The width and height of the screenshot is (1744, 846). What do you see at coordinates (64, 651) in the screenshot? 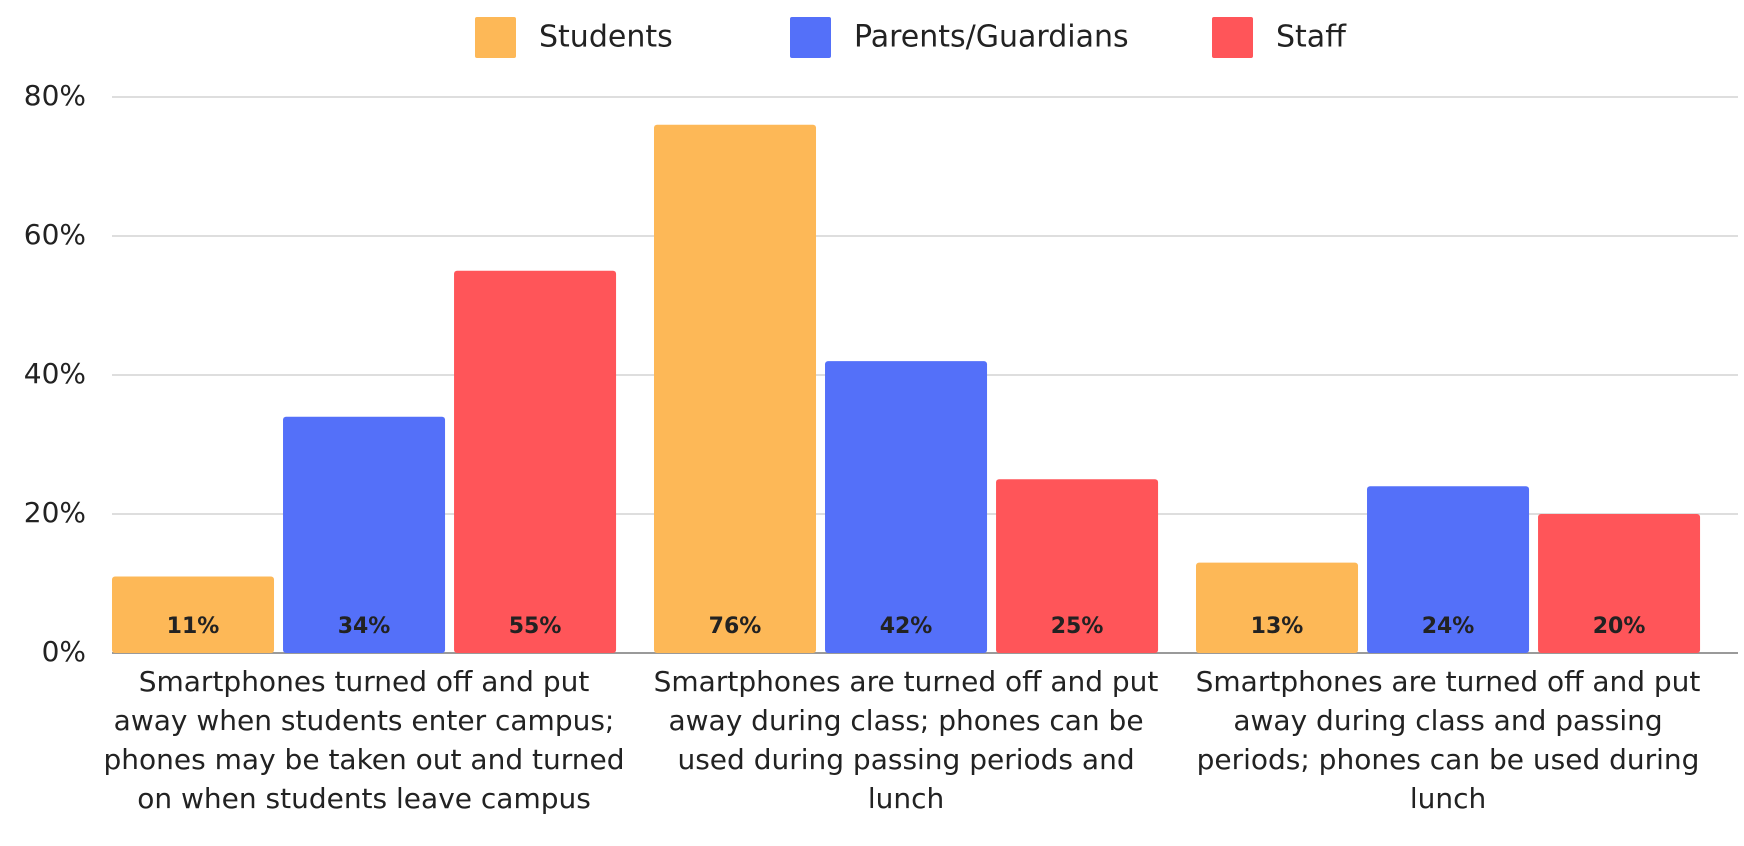
I see `y-tick-label: 0%` at bounding box center [64, 651].